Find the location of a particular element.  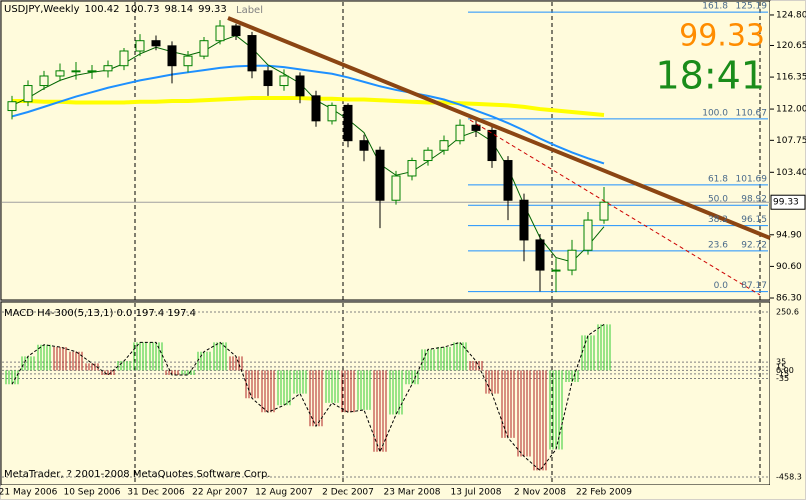

fibo-level-label: 0.0 is located at coordinates (721, 286).